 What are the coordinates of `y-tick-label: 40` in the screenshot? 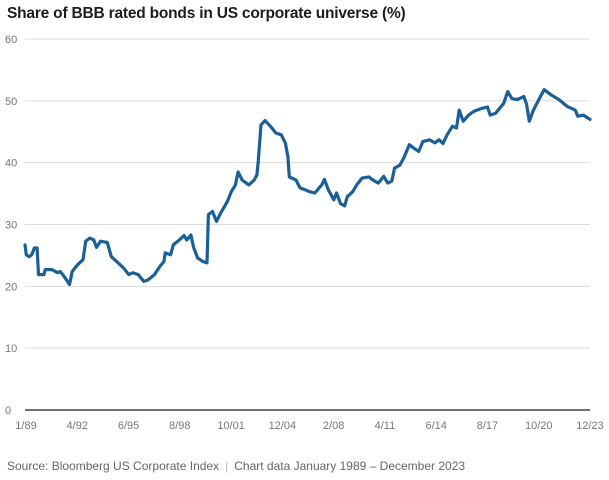 It's located at (11, 164).